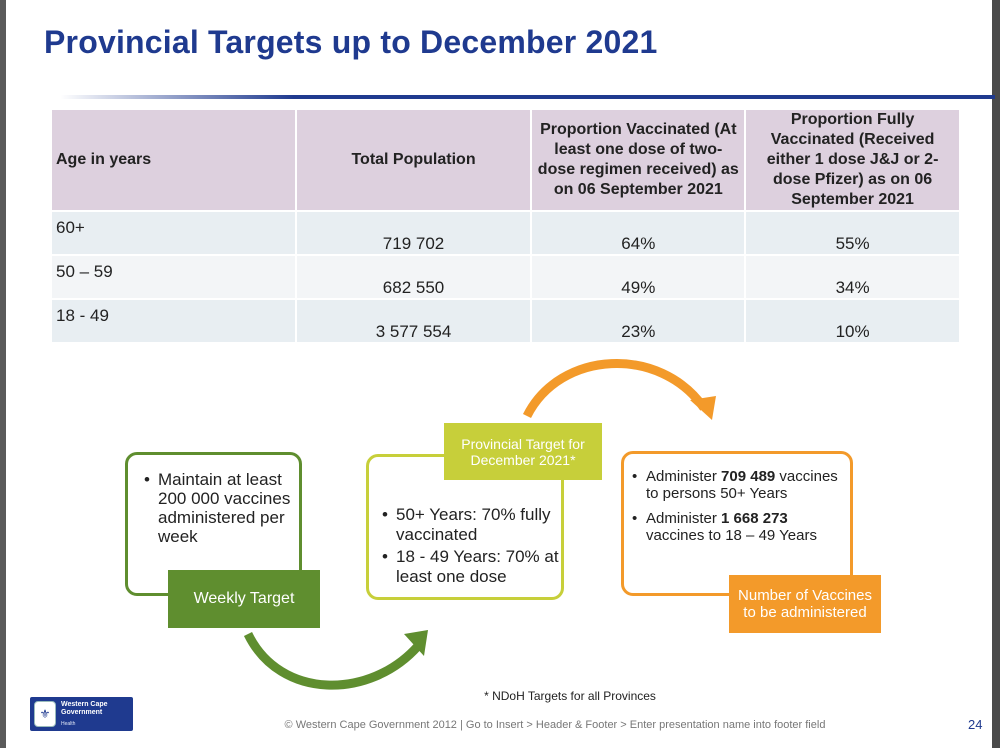 The height and width of the screenshot is (748, 1000). What do you see at coordinates (639, 320) in the screenshot?
I see `vaccinated-cell: 23%` at bounding box center [639, 320].